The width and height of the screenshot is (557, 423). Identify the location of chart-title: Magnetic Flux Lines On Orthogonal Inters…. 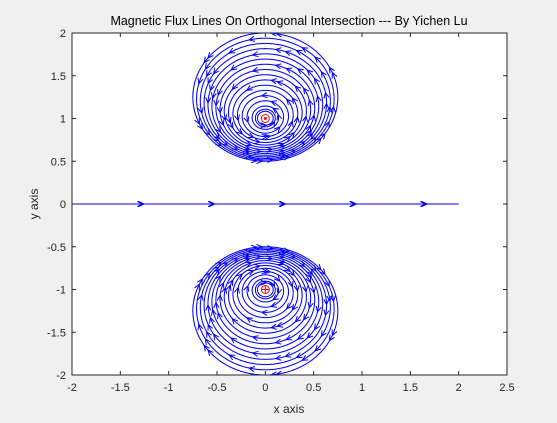
(288, 21).